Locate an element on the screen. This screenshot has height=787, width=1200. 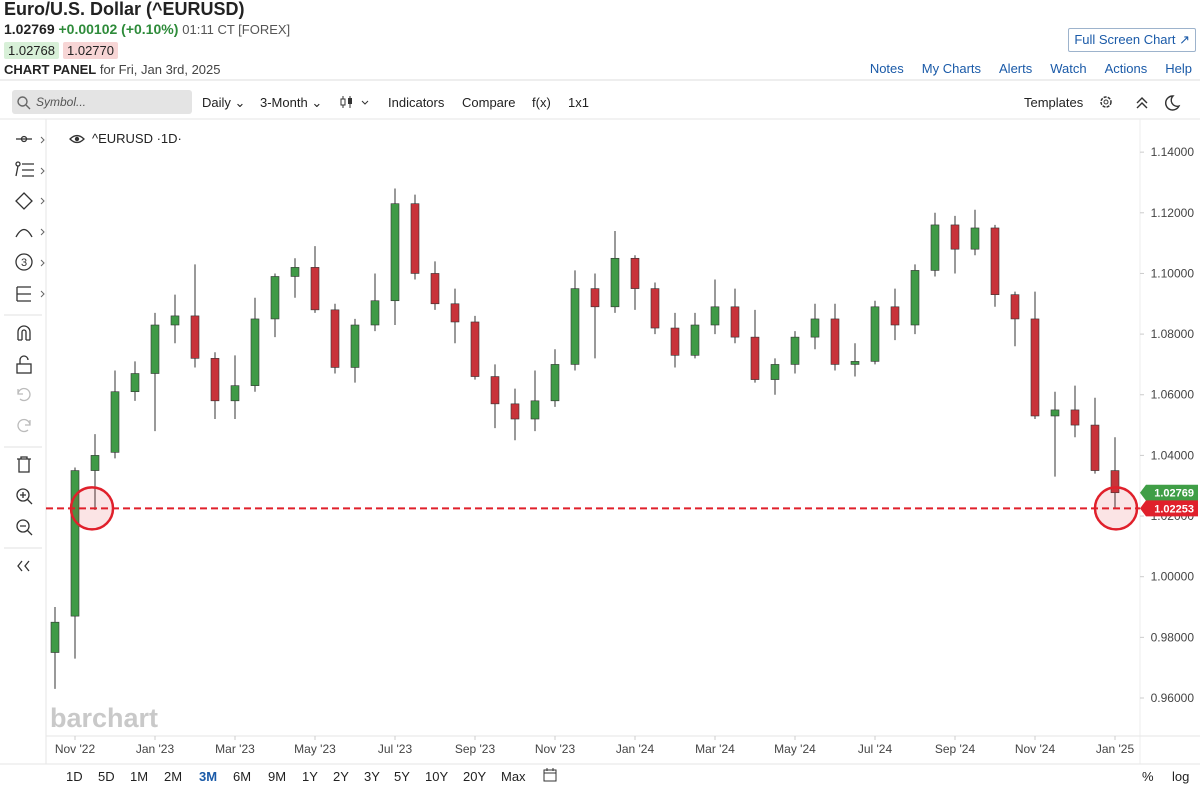
x-tick-label: Nov '23 is located at coordinates (555, 749).